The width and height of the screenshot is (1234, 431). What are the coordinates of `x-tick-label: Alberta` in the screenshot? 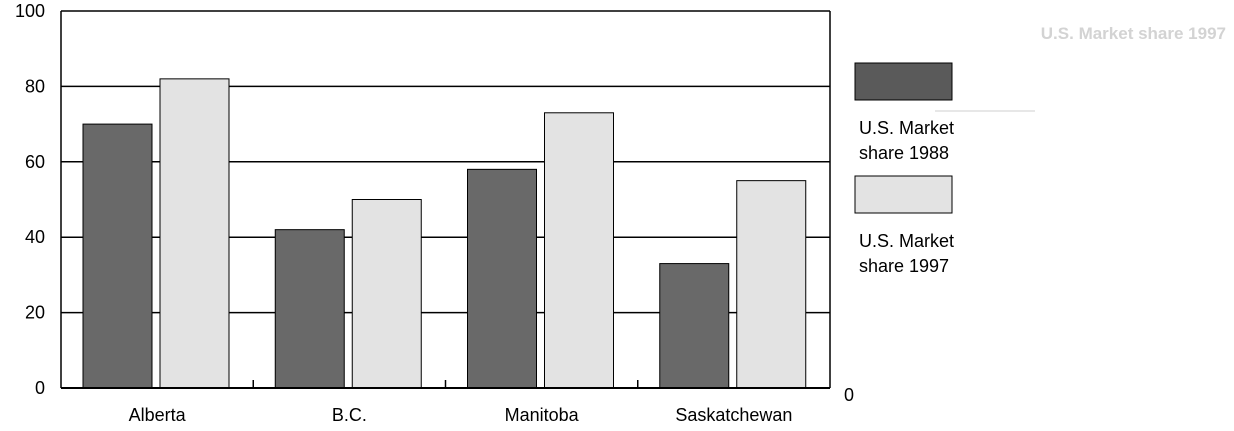 It's located at (158, 415).